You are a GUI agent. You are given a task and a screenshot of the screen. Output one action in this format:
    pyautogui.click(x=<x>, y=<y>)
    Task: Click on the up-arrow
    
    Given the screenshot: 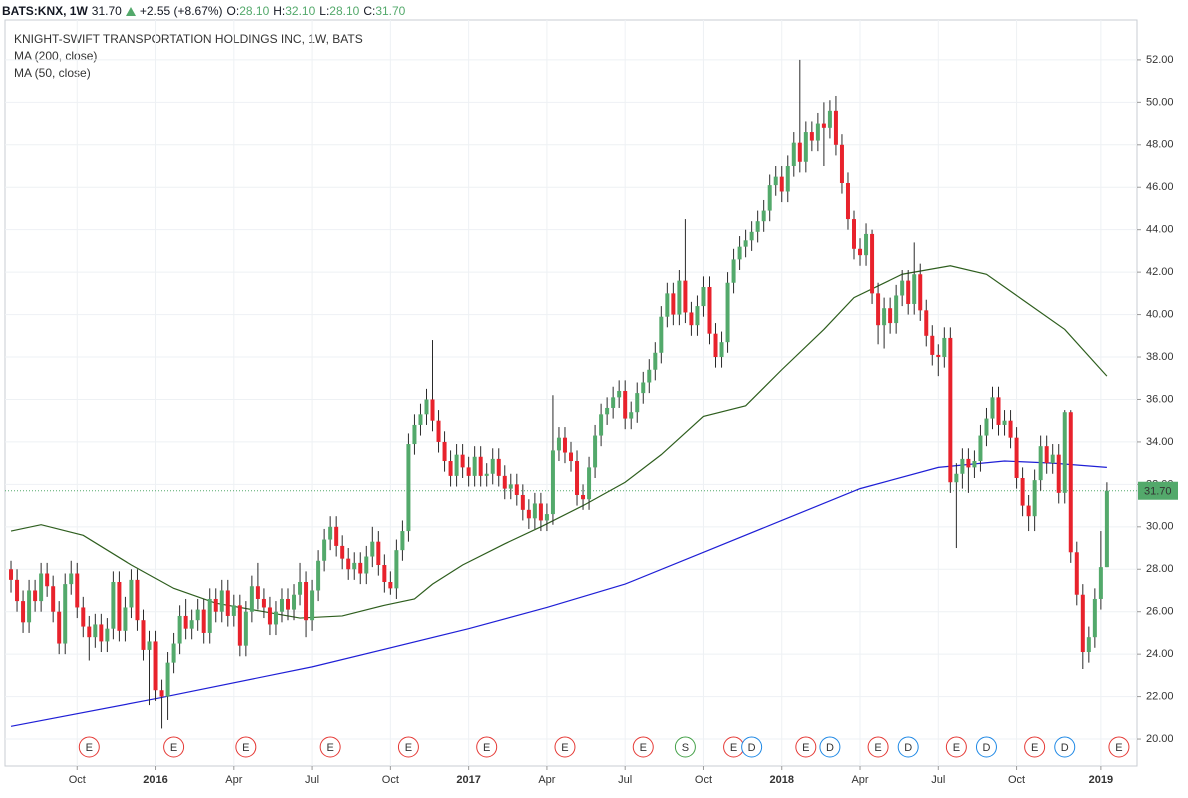 What is the action you would take?
    pyautogui.click(x=130, y=11)
    